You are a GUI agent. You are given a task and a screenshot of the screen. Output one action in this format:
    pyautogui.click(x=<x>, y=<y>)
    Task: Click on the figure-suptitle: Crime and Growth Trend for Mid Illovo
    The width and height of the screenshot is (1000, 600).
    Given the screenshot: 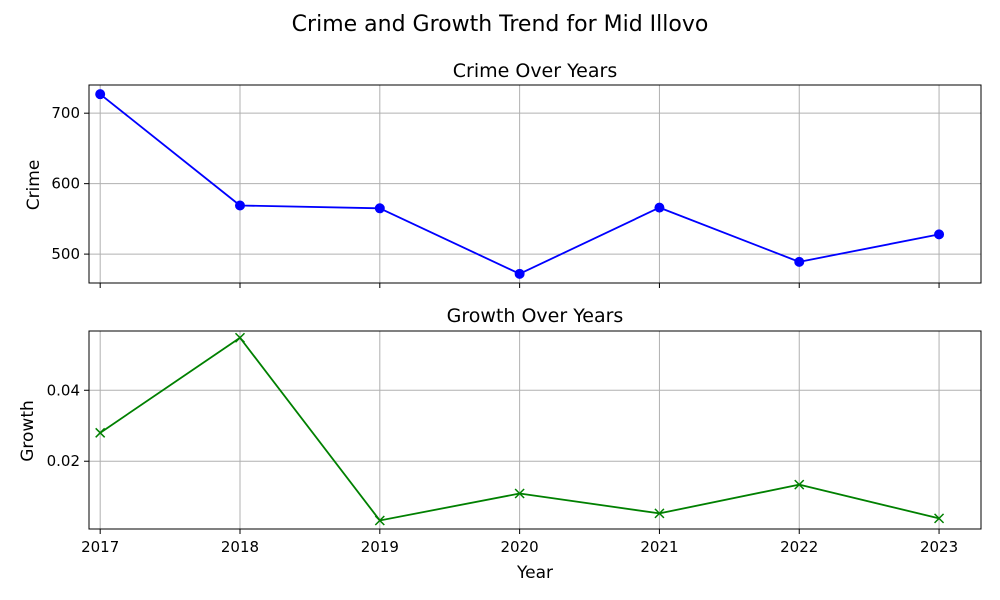 What is the action you would take?
    pyautogui.click(x=500, y=24)
    